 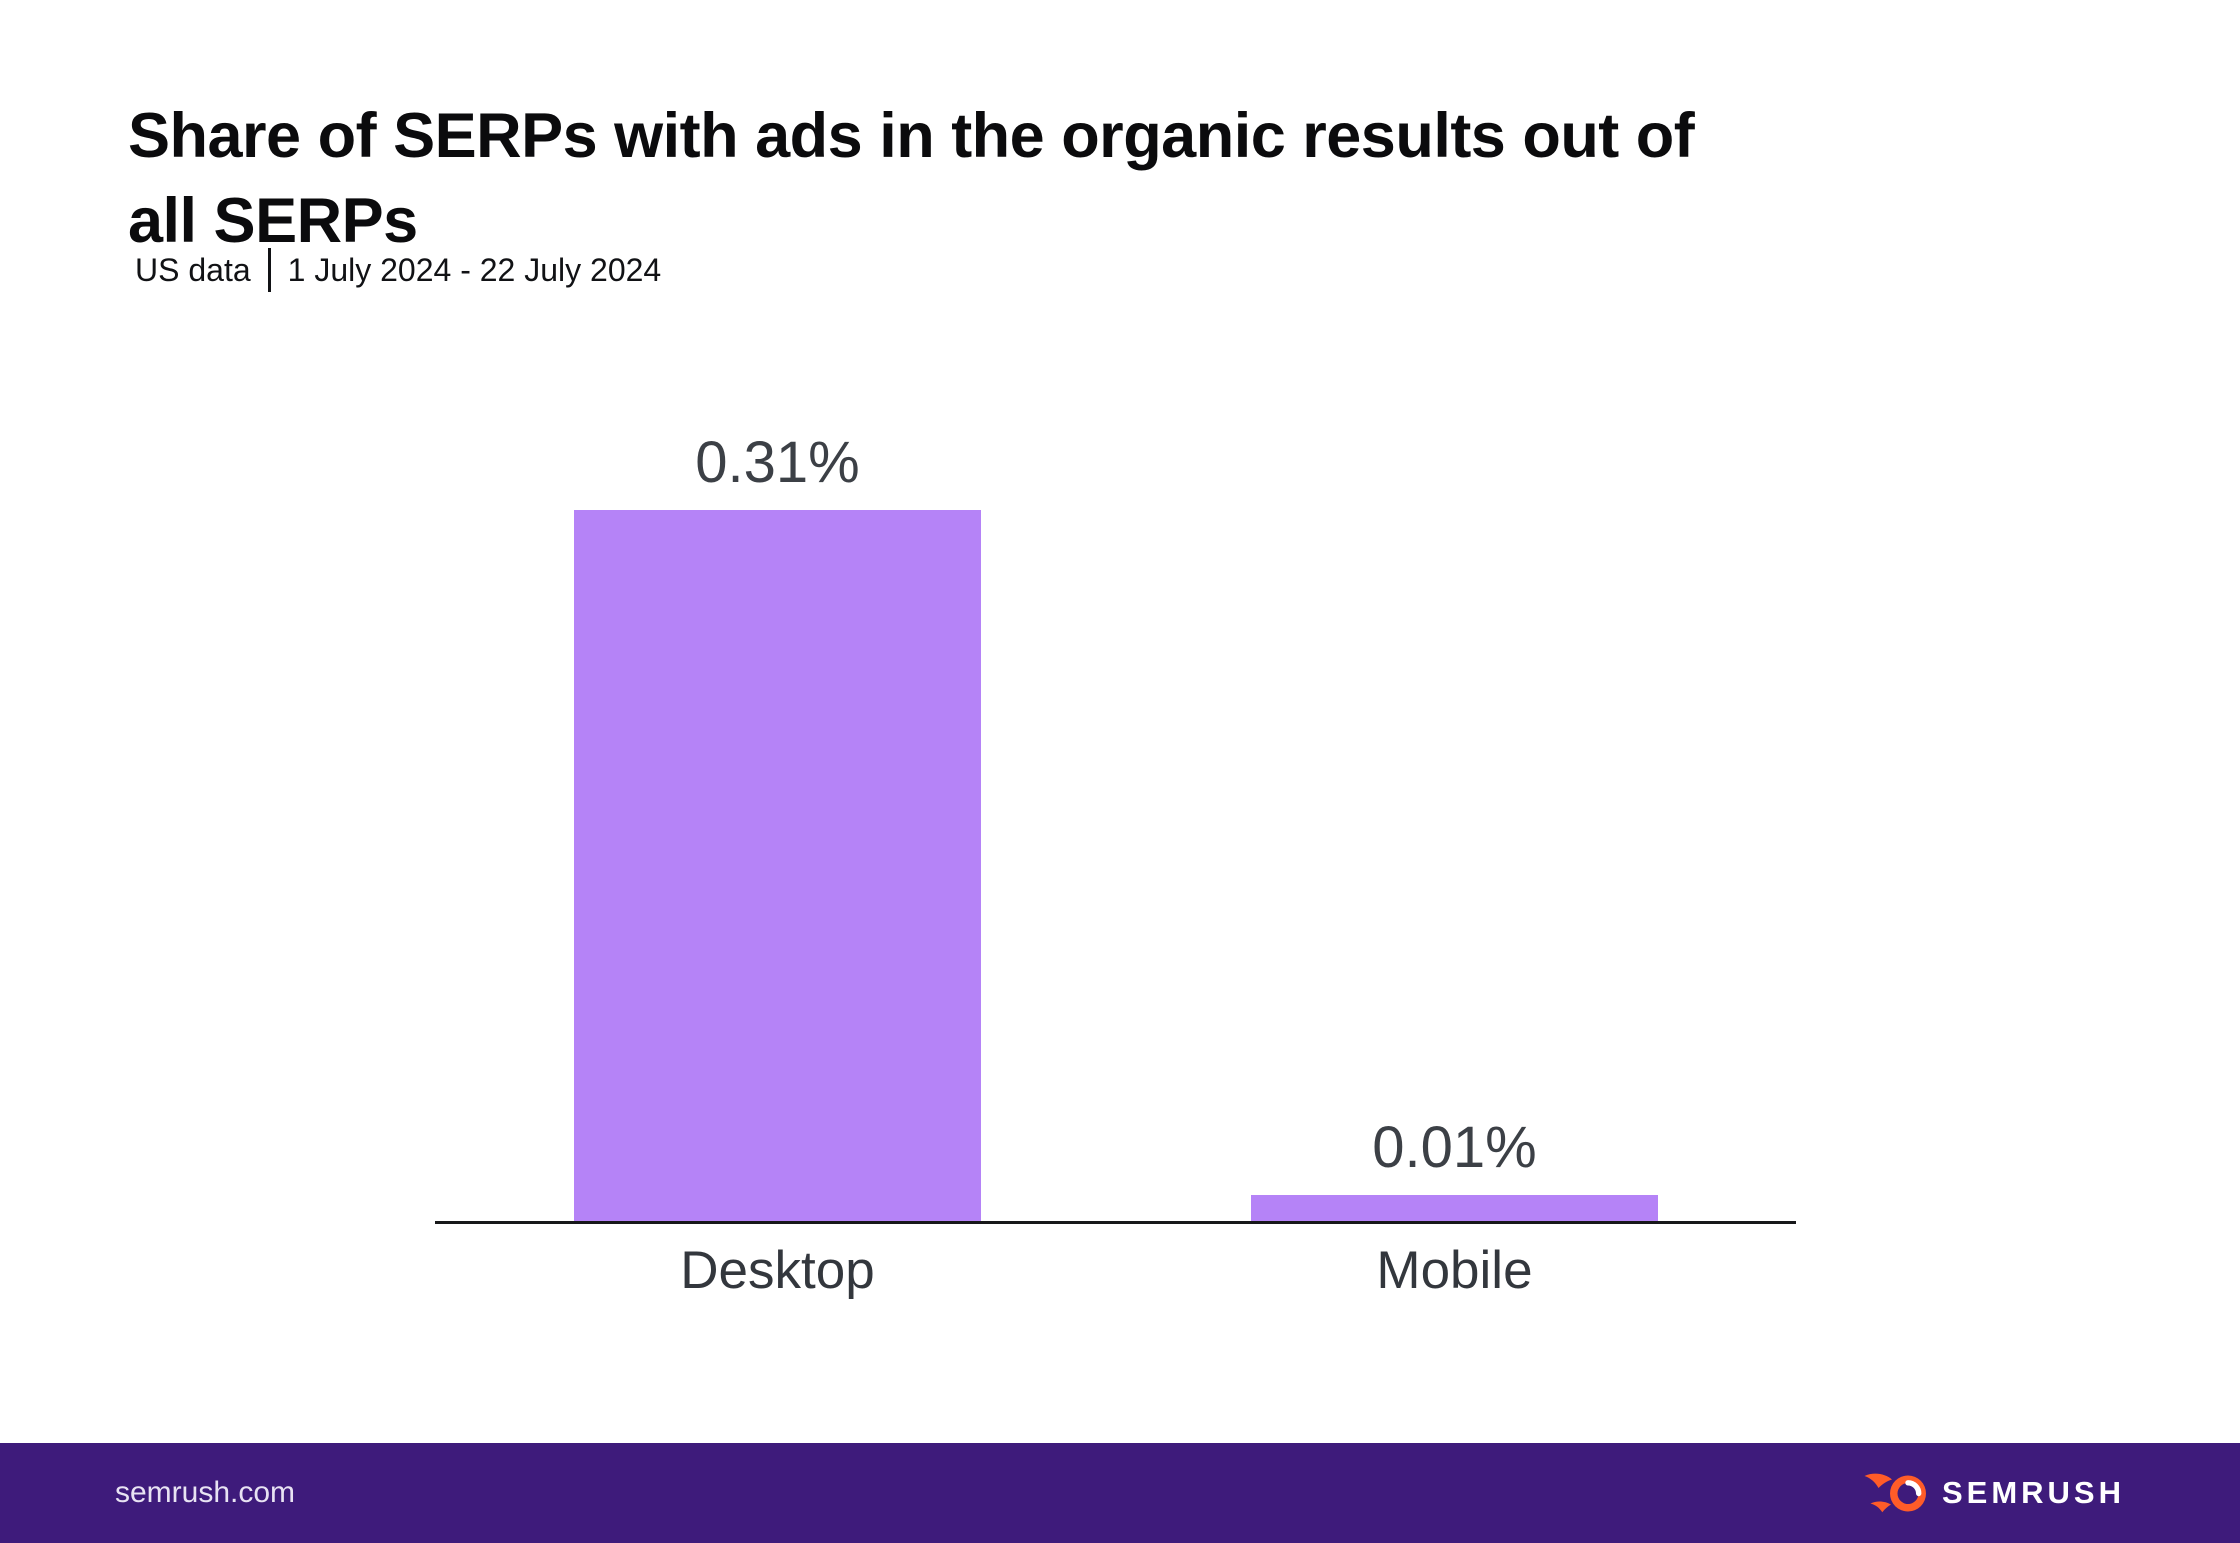 I want to click on chart-subtitle: US data 1 July 2024 - 22 July 2024, so click(x=398, y=270).